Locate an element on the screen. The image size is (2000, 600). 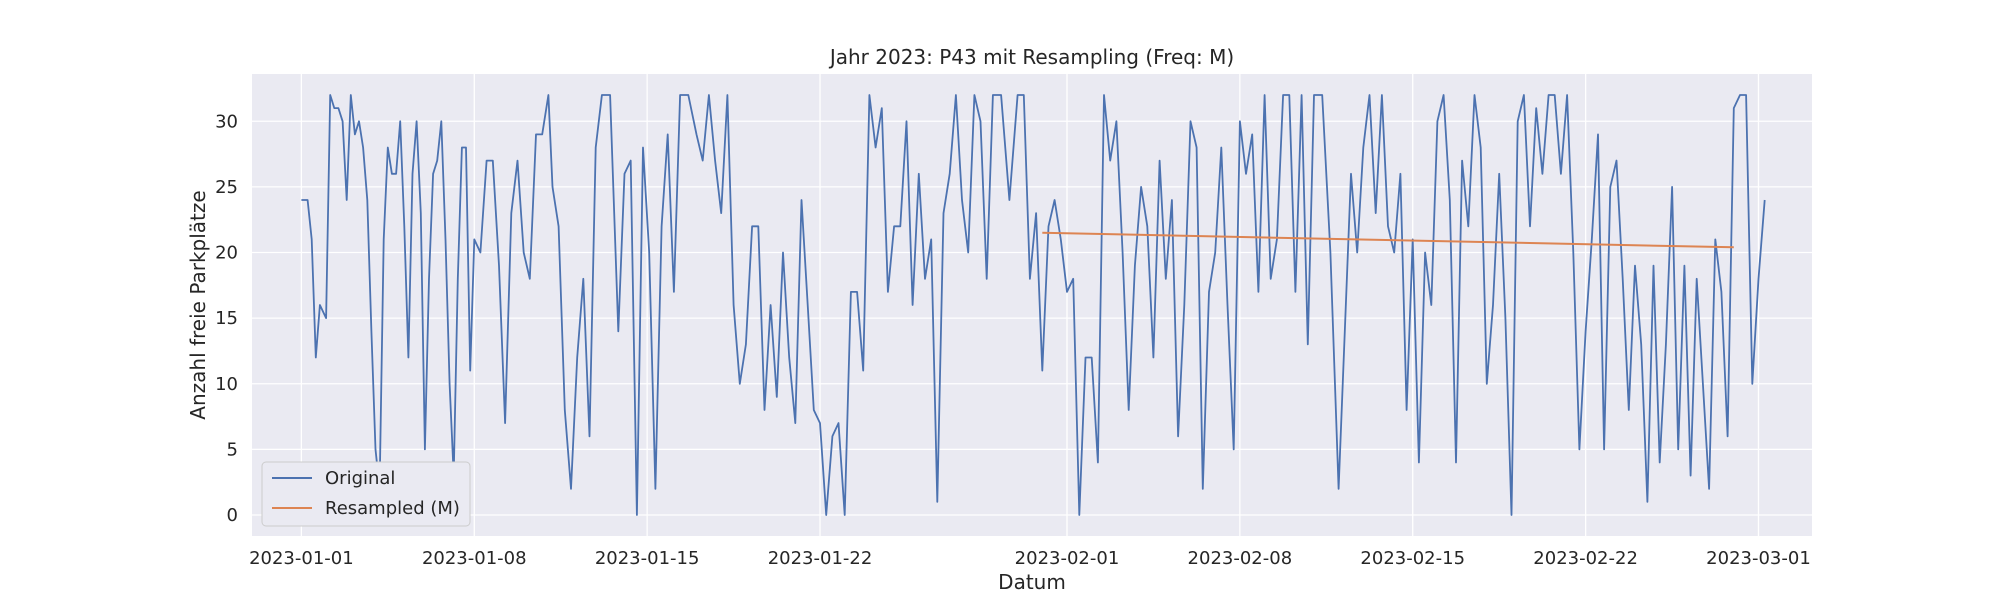
x-tick-label: 2023-02-15 is located at coordinates (1412, 558).